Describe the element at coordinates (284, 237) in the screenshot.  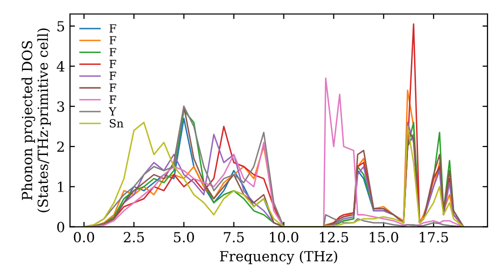
I see `x-tick-label: 10.0` at that location.